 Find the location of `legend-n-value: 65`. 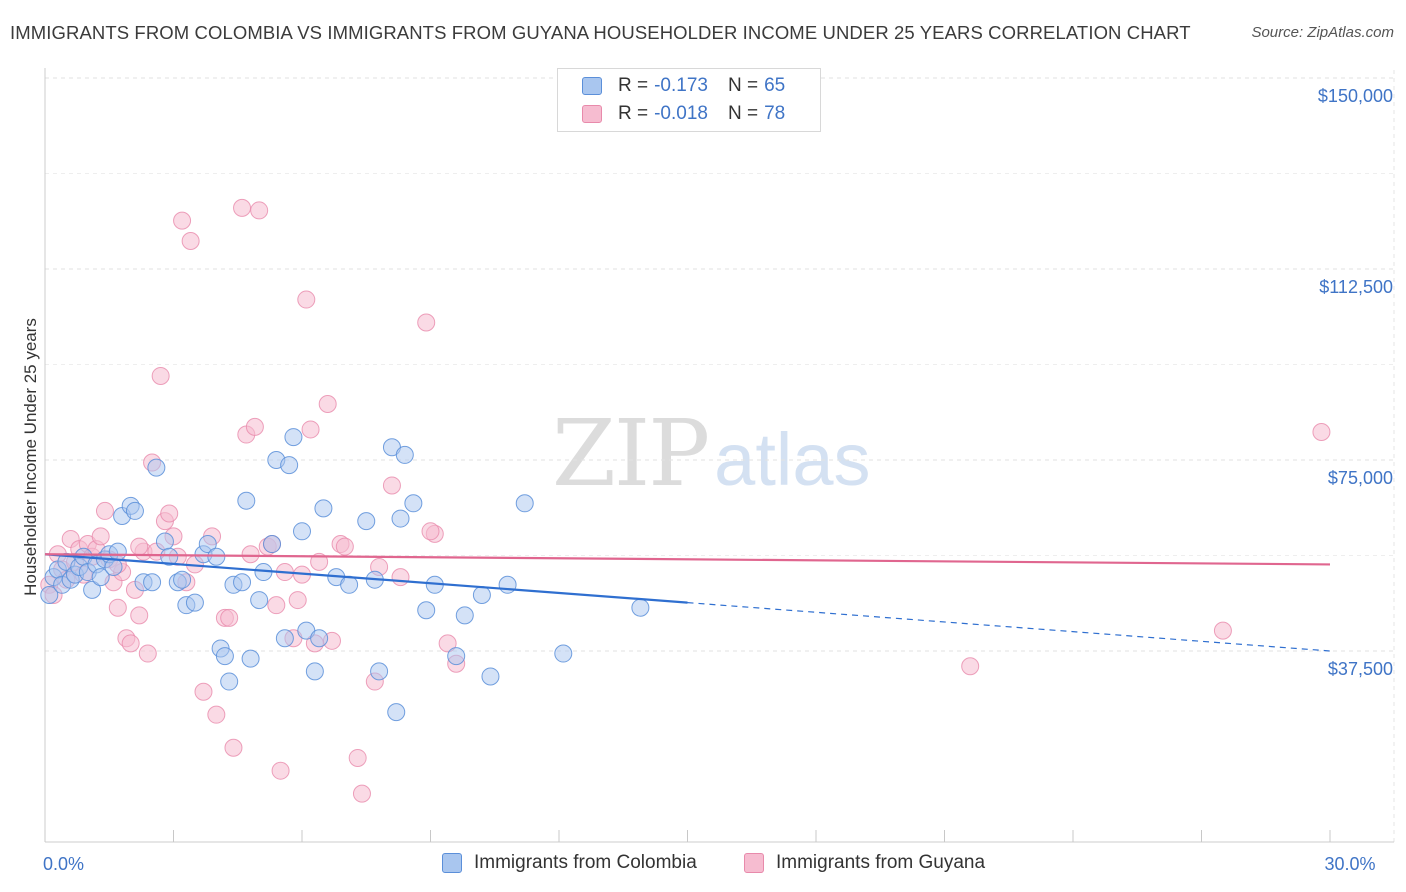

legend-n-value: 65 is located at coordinates (775, 85).